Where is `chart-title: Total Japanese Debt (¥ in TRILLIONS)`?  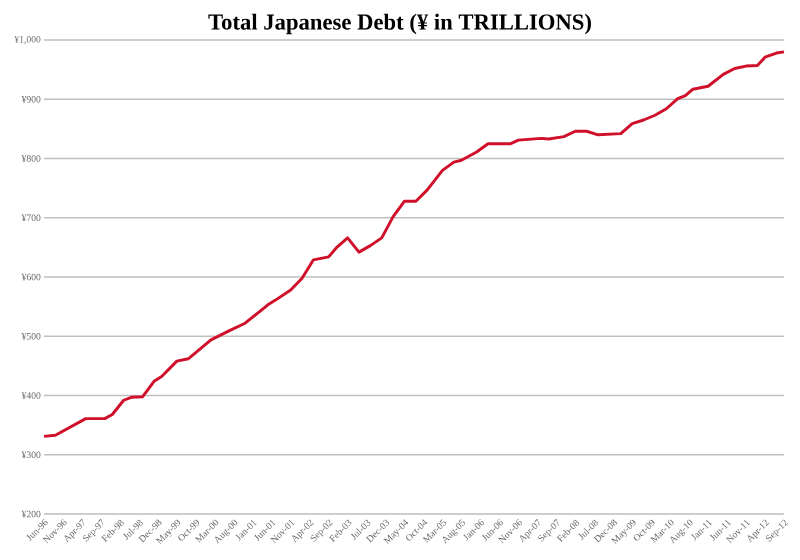 chart-title: Total Japanese Debt (¥ in TRILLIONS) is located at coordinates (399, 24).